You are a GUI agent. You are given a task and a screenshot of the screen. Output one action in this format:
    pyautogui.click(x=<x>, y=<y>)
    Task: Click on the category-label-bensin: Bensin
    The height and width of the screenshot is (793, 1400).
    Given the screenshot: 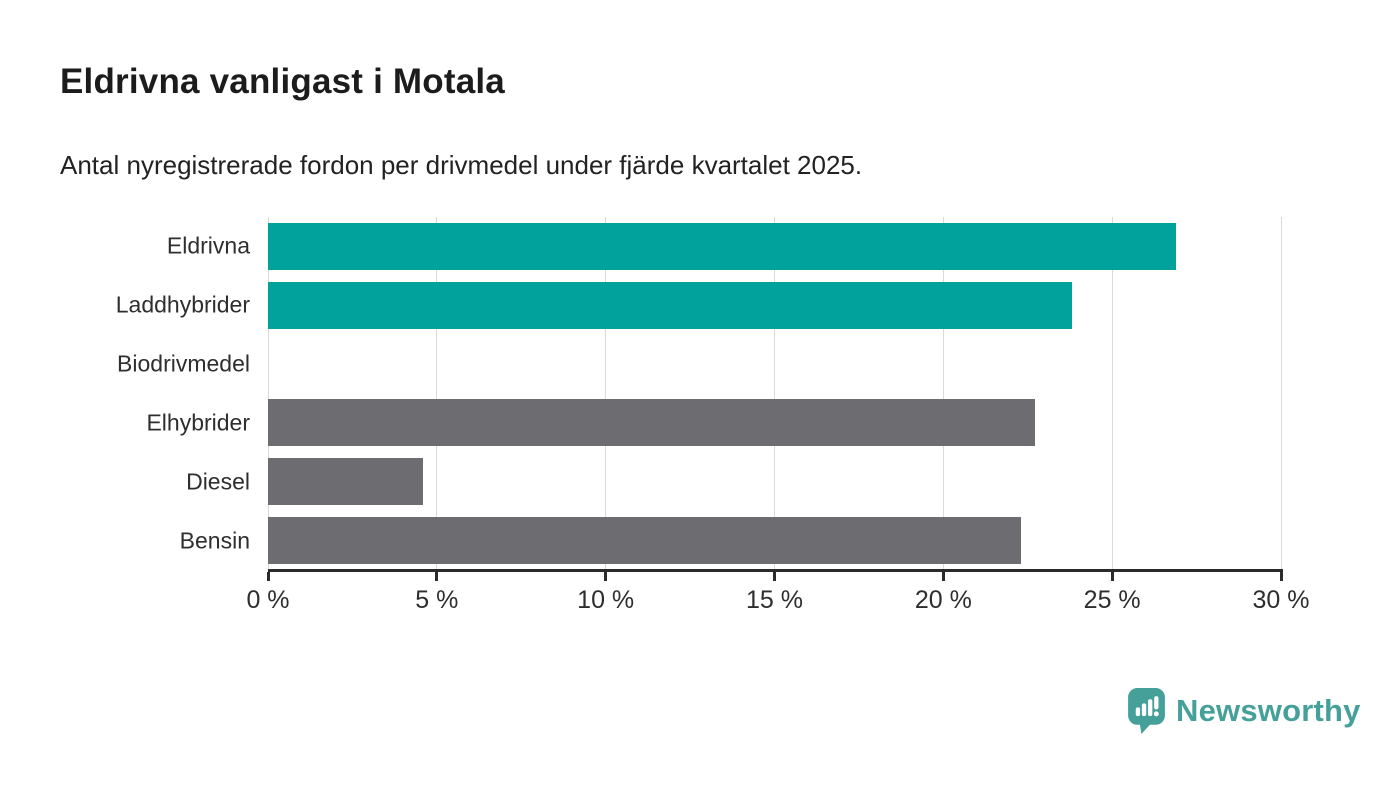 What is the action you would take?
    pyautogui.click(x=214, y=540)
    